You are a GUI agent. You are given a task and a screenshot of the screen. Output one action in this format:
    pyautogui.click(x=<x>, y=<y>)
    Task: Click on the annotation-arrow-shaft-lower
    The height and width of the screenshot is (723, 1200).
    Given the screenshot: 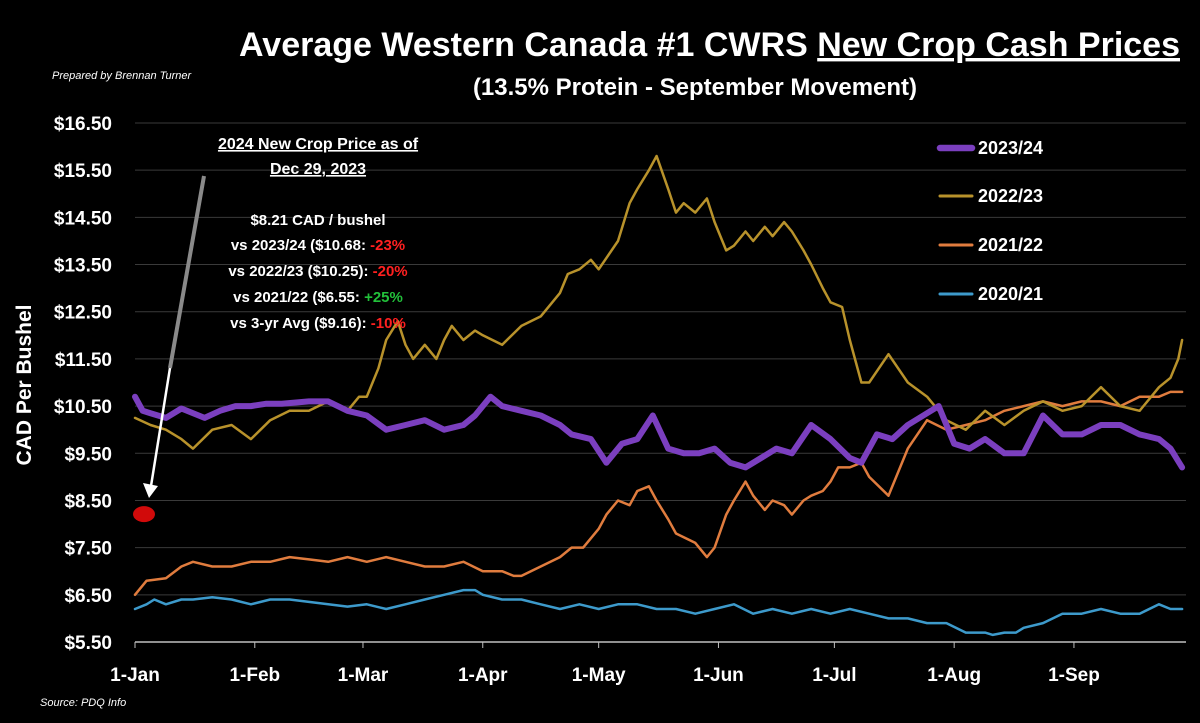 What is the action you would take?
    pyautogui.click(x=160, y=427)
    